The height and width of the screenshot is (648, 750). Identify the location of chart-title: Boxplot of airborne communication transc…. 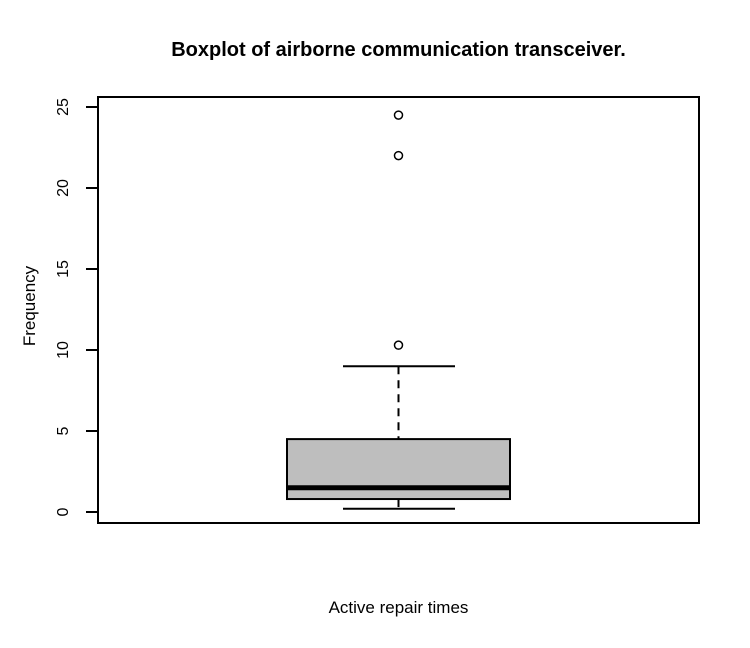
(398, 50).